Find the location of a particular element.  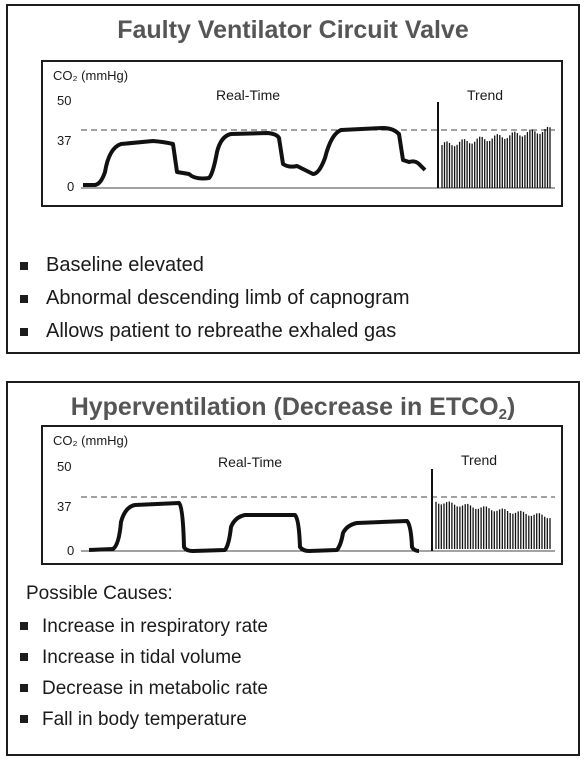

panel-title: Faulty Ventilator Circuit Valve is located at coordinates (293, 30).